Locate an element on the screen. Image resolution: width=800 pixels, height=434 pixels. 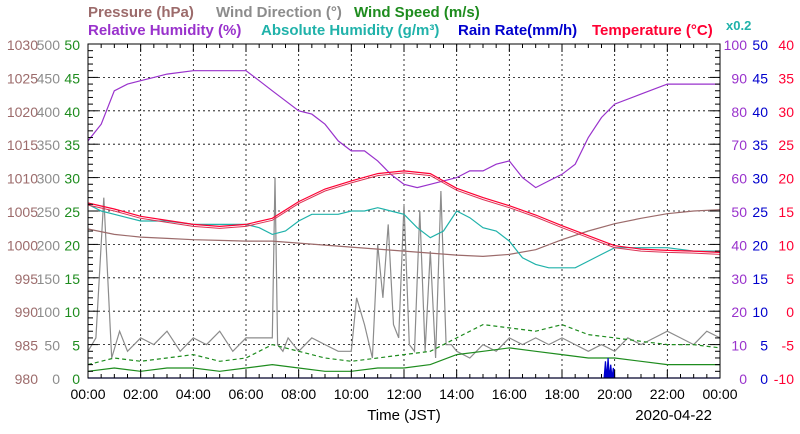
series-pressure is located at coordinates (404, 233).